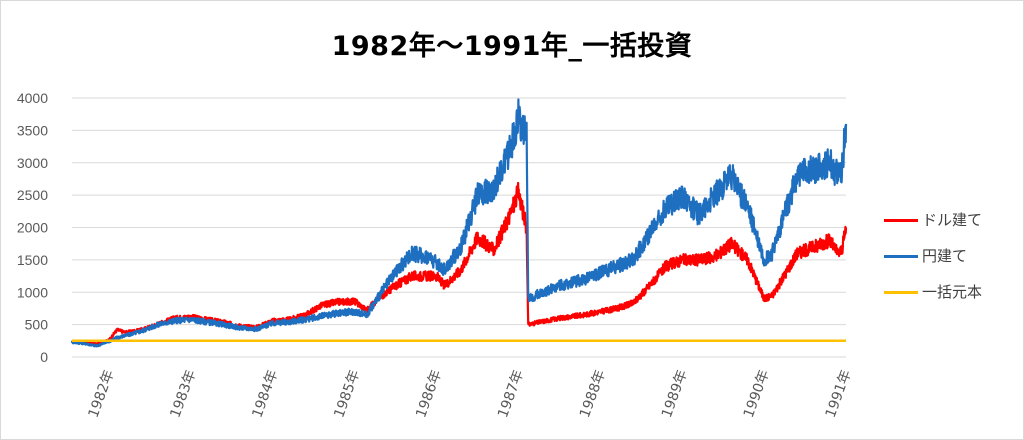  I want to click on x-tick-label-1986: 1986年, so click(429, 394).